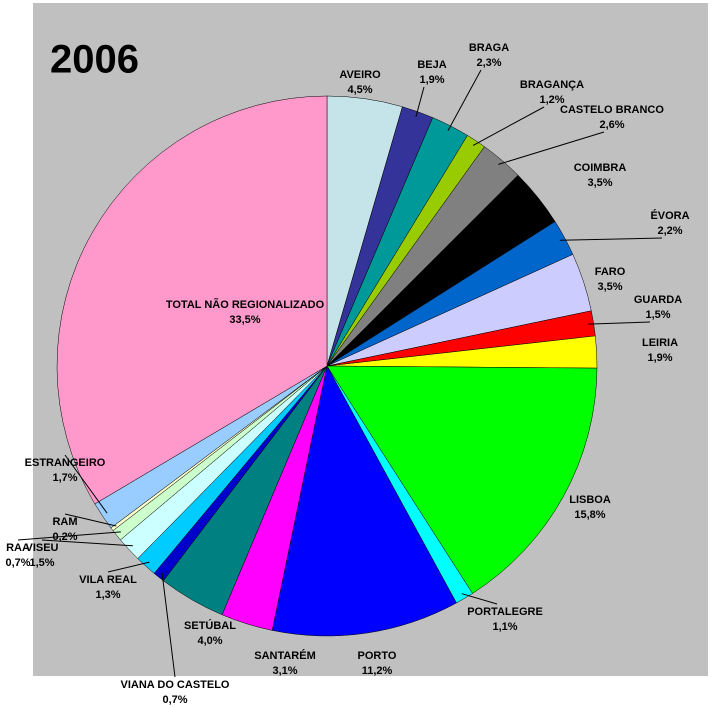 The width and height of the screenshot is (713, 707). I want to click on slice-value-label: 2,6%, so click(611, 125).